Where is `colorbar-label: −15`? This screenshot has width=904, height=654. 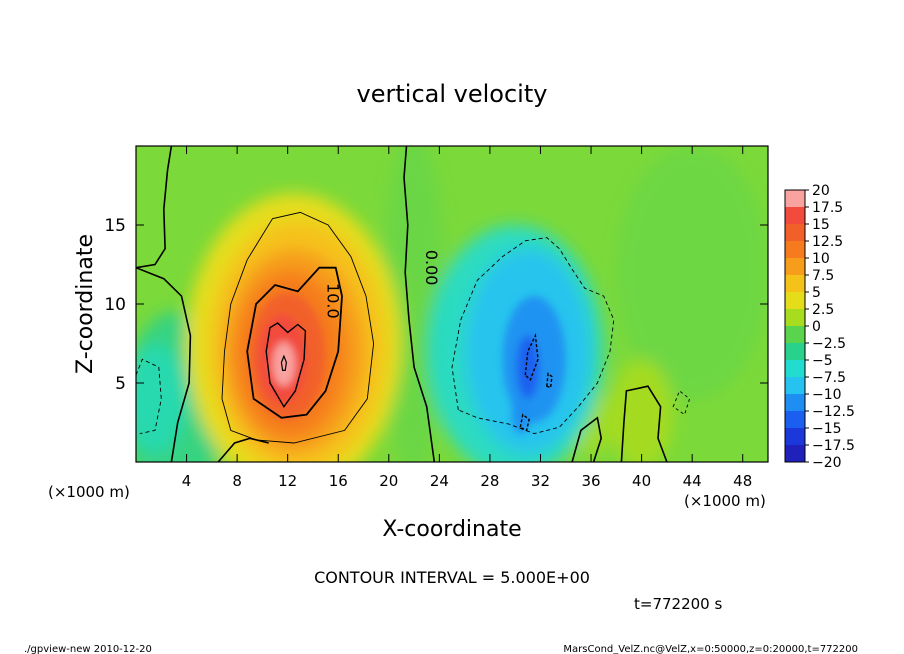
colorbar-label: −15 is located at coordinates (827, 429).